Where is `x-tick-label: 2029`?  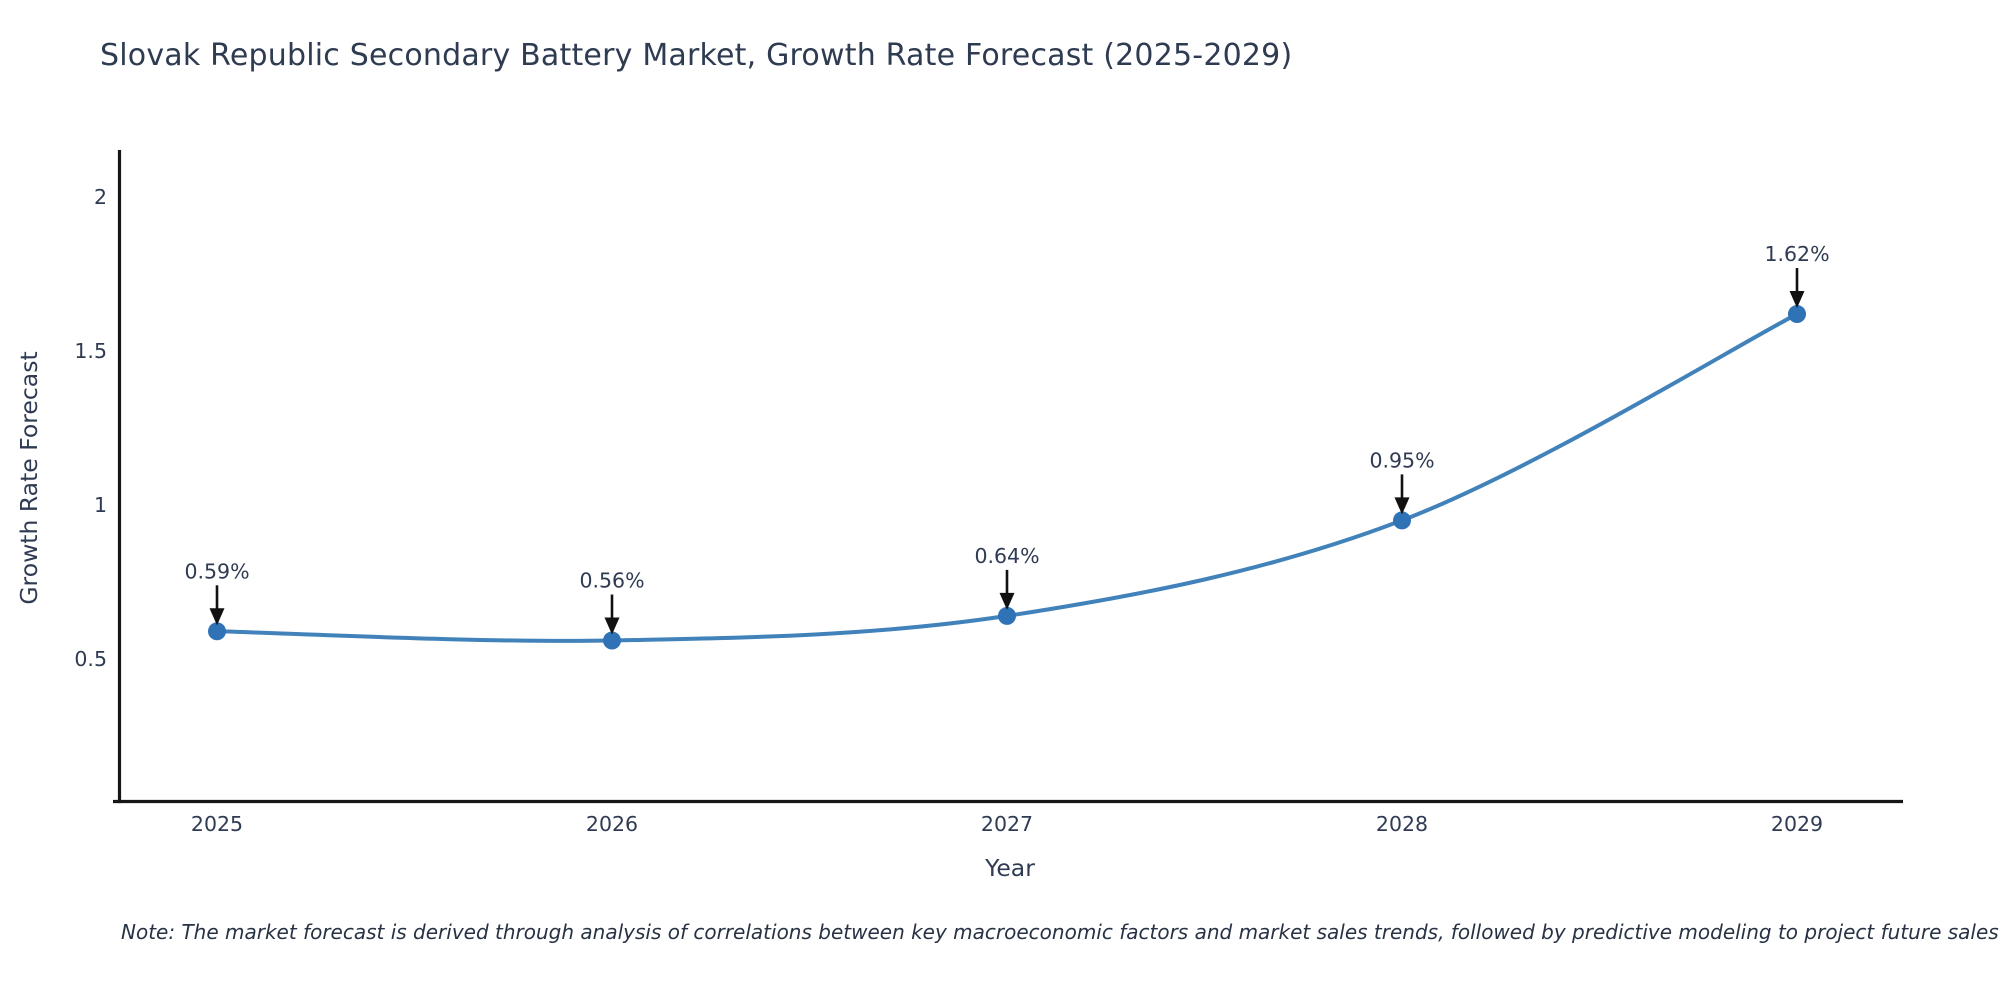
x-tick-label: 2029 is located at coordinates (1797, 824).